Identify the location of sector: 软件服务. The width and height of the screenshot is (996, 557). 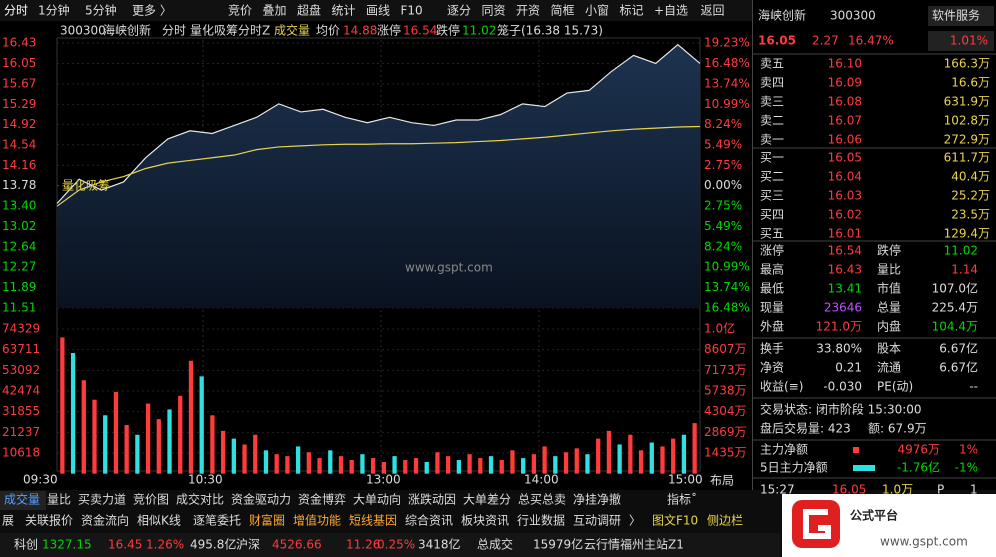
(956, 15).